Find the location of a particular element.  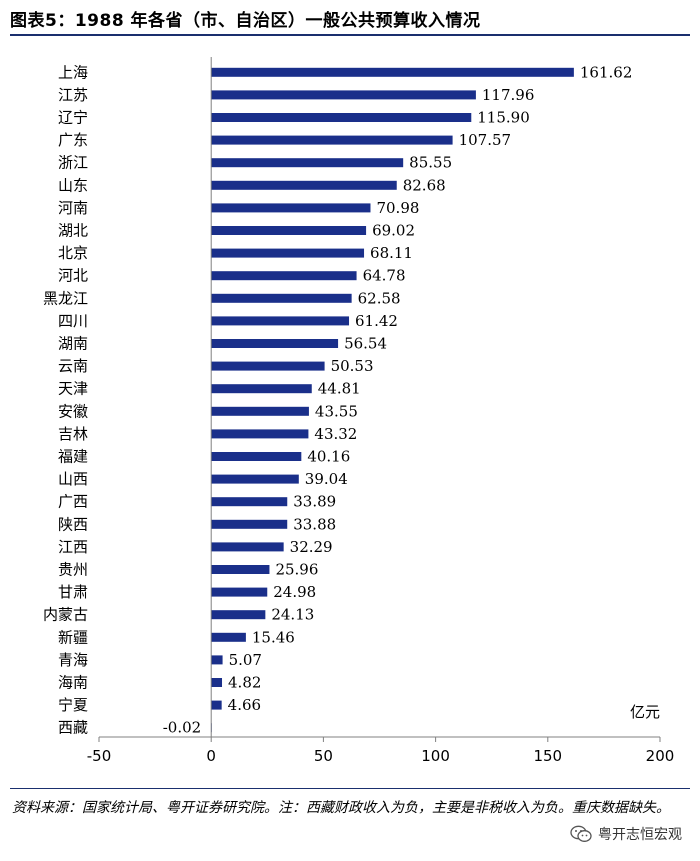

value-label: 82.68 is located at coordinates (424, 185).